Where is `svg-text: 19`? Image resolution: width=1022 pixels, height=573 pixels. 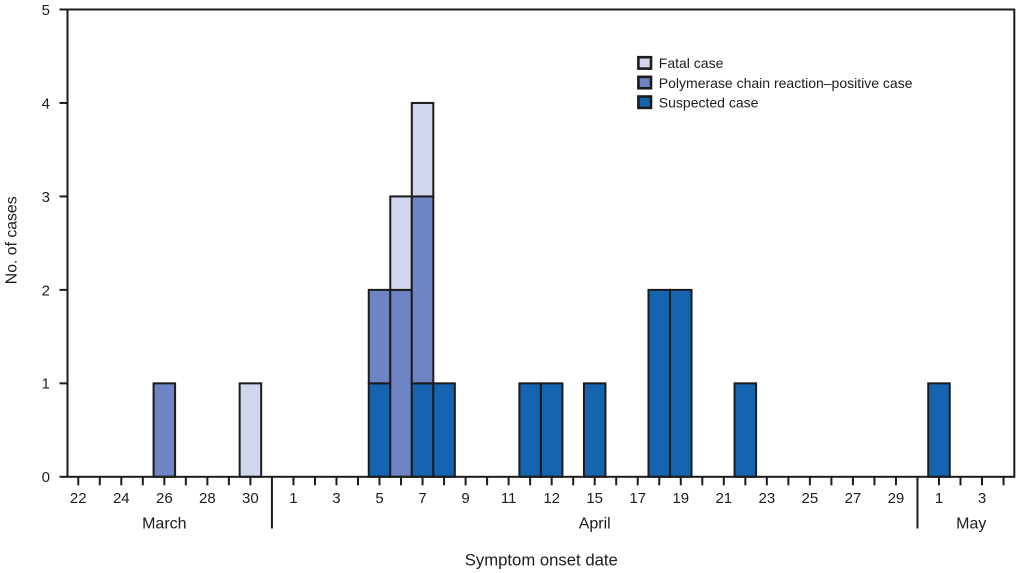 svg-text: 19 is located at coordinates (680, 498).